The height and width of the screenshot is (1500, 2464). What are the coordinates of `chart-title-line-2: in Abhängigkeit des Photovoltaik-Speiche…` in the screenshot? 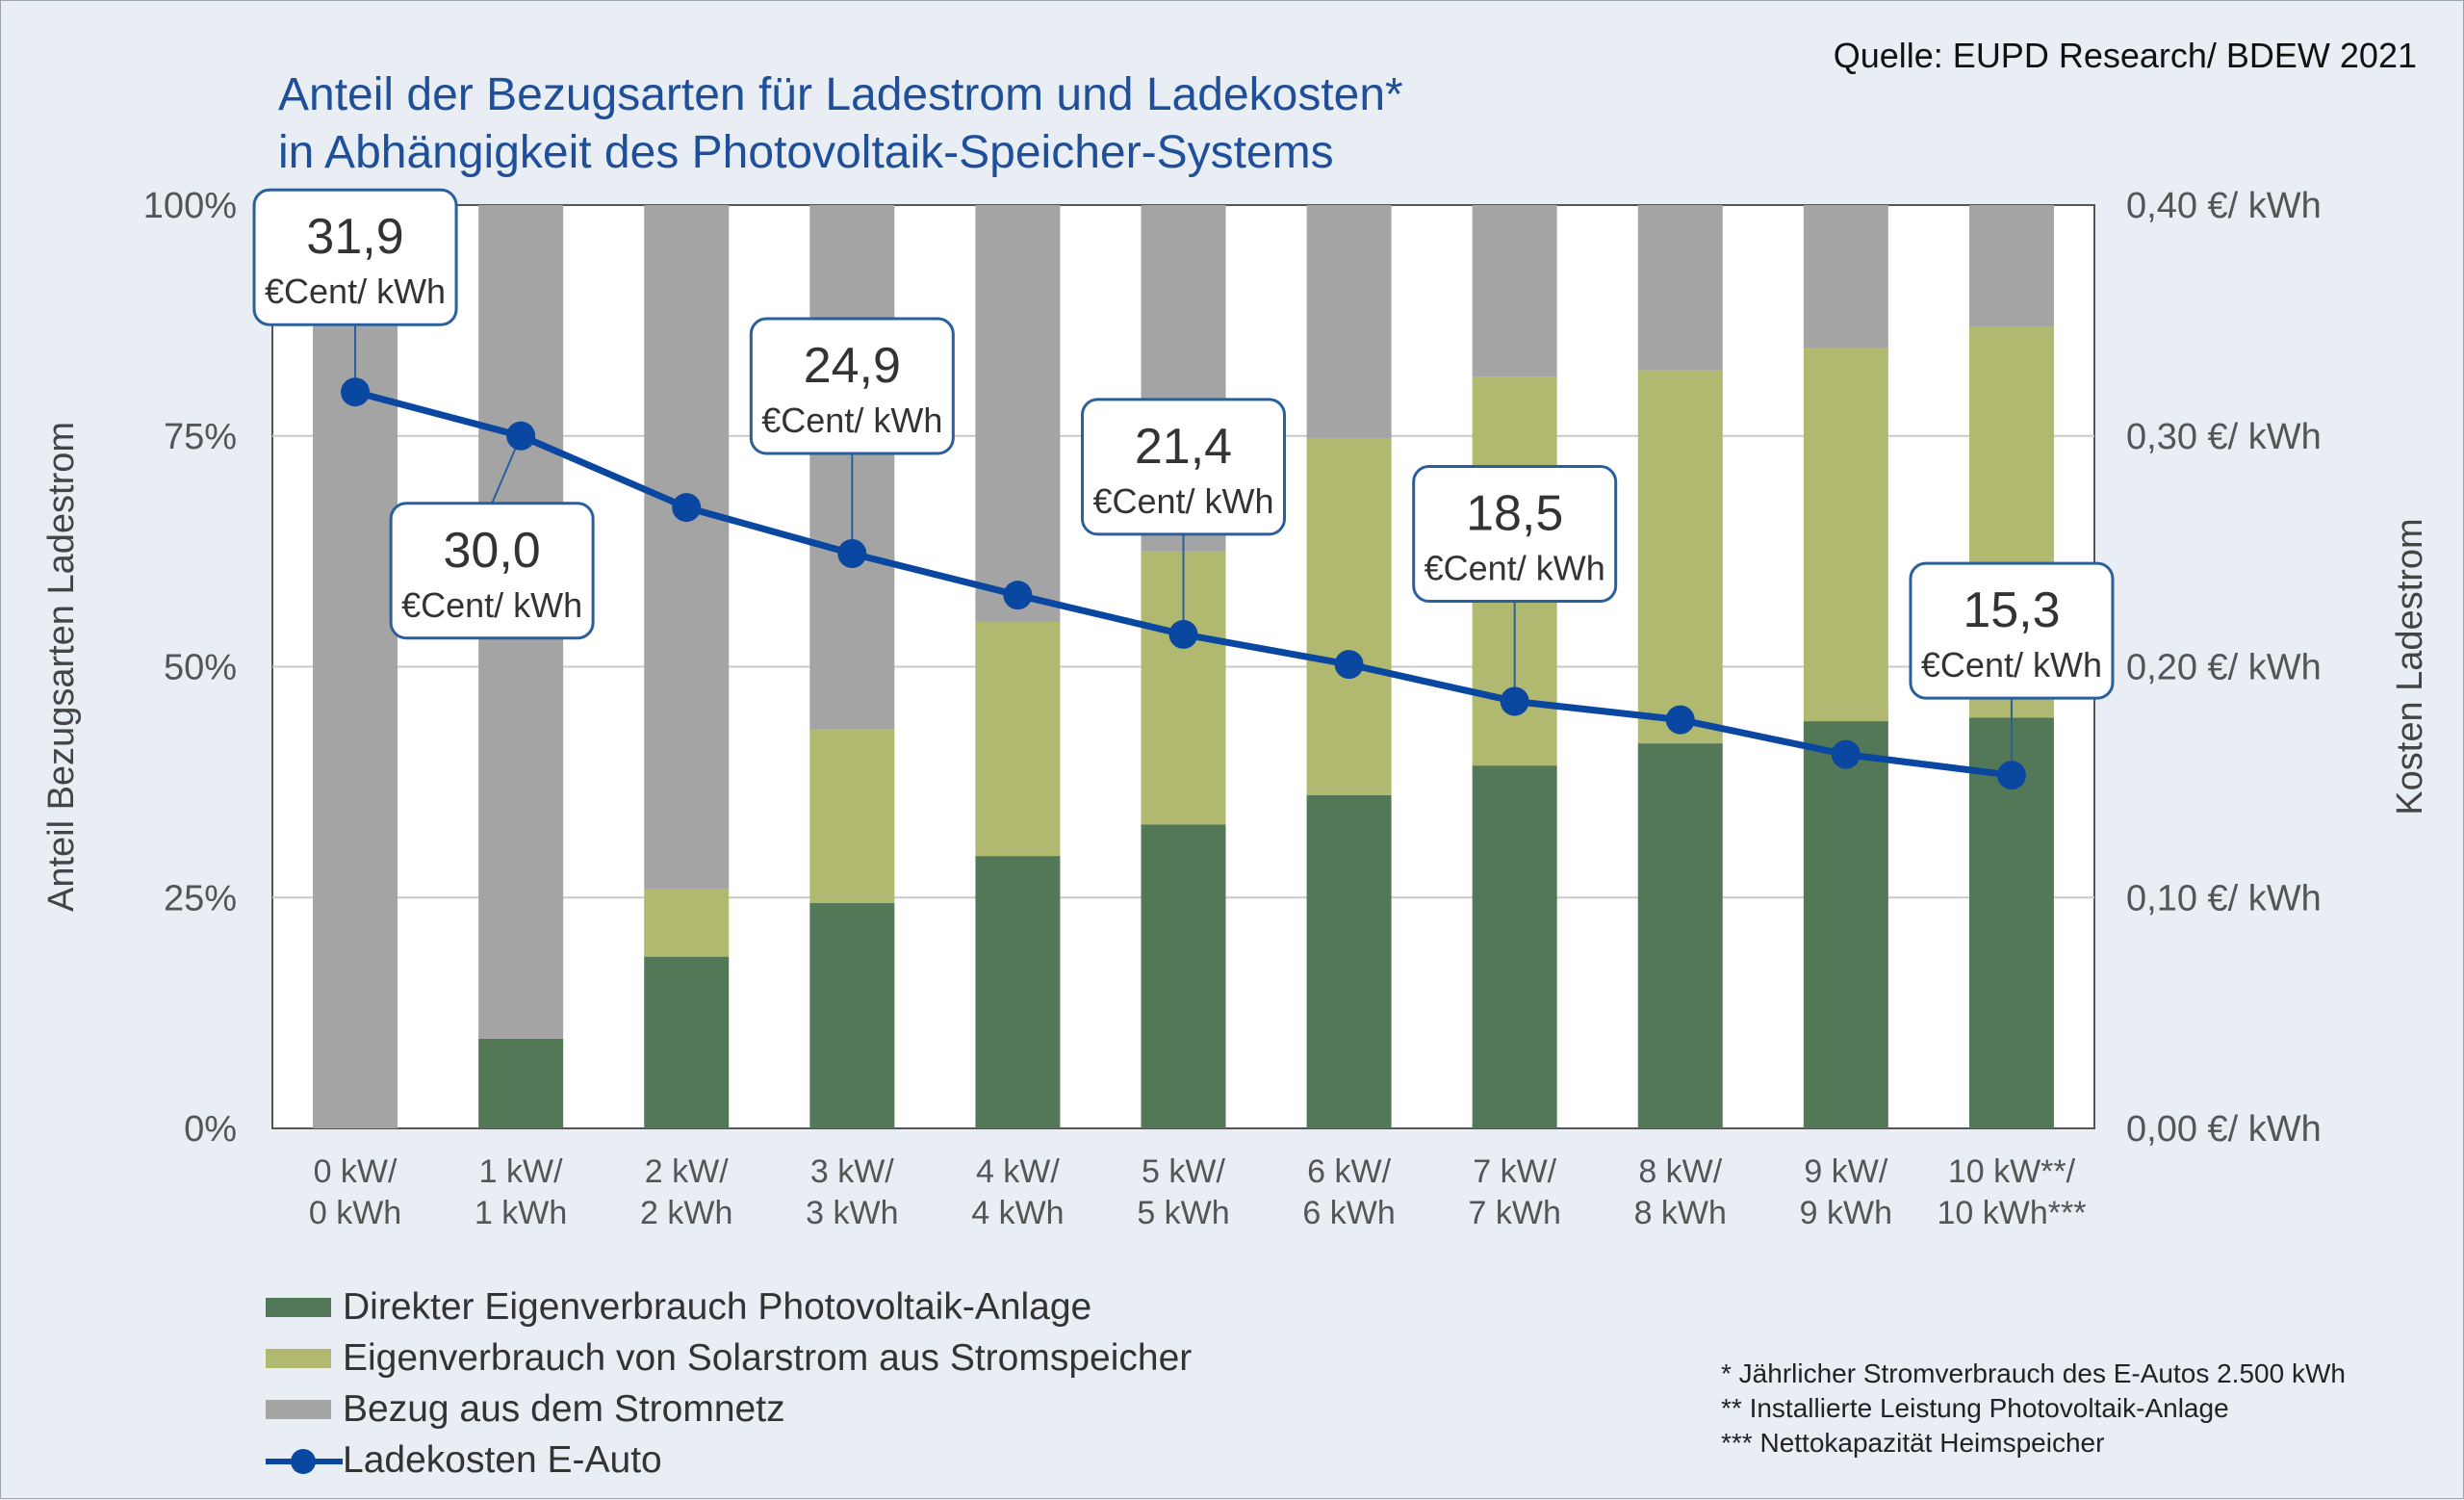 It's located at (806, 152).